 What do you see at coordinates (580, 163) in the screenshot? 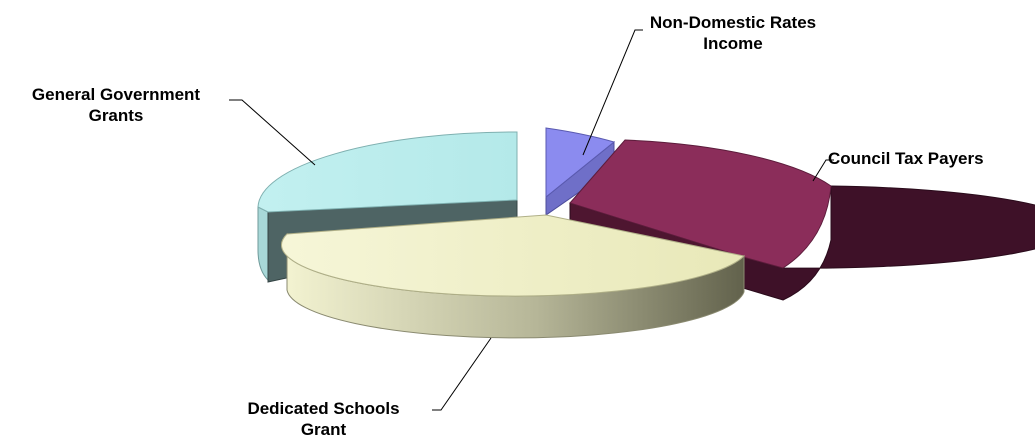
I see `slice-non-domestic-rates-face` at bounding box center [580, 163].